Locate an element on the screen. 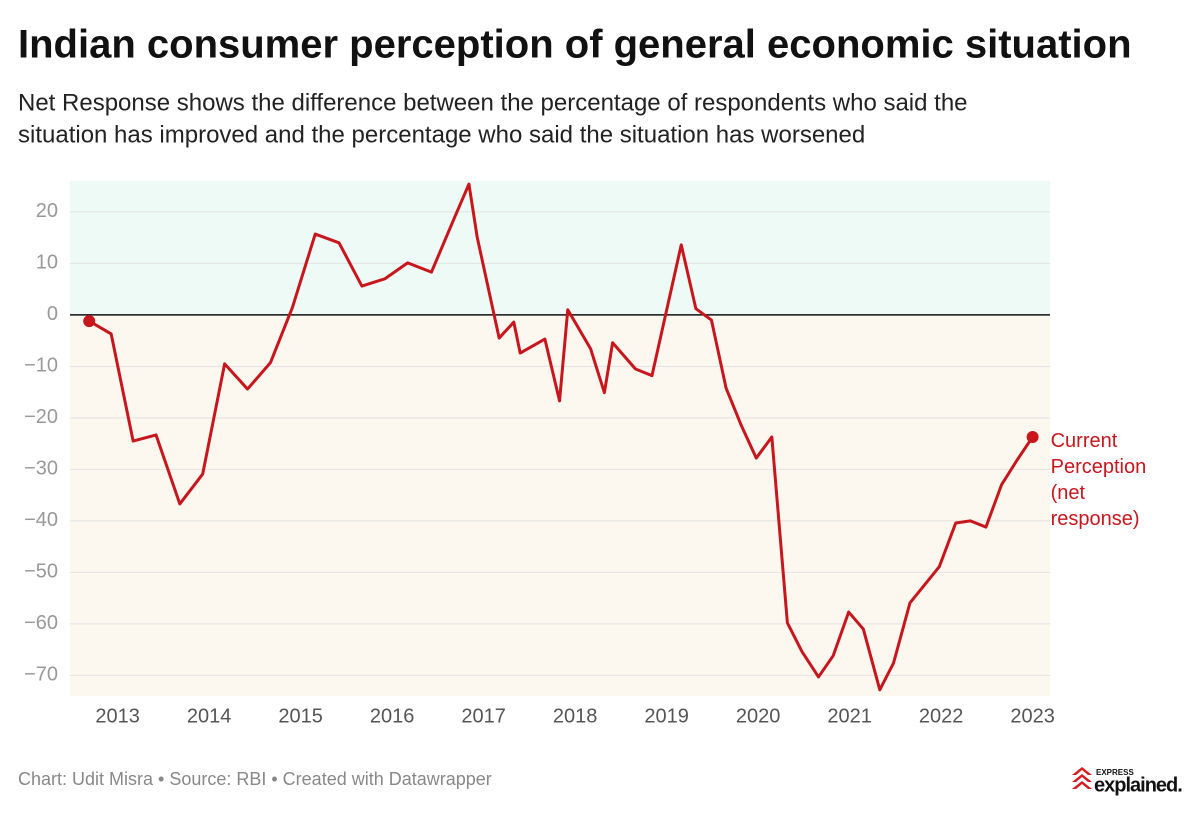 The width and height of the screenshot is (1200, 813). y-tick-label: 10 is located at coordinates (47, 263).